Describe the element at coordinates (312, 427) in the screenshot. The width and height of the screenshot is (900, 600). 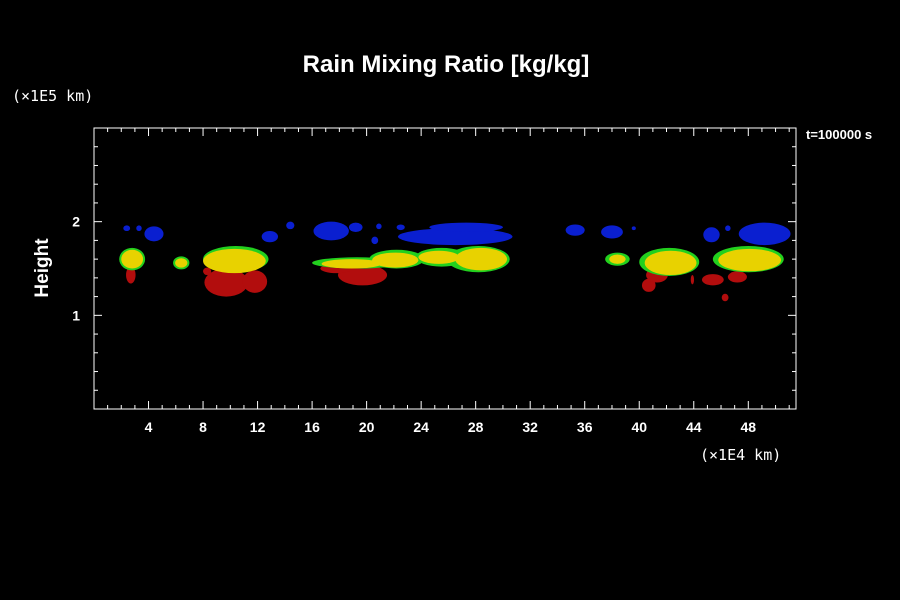
I see `x-tick-label: 16` at that location.